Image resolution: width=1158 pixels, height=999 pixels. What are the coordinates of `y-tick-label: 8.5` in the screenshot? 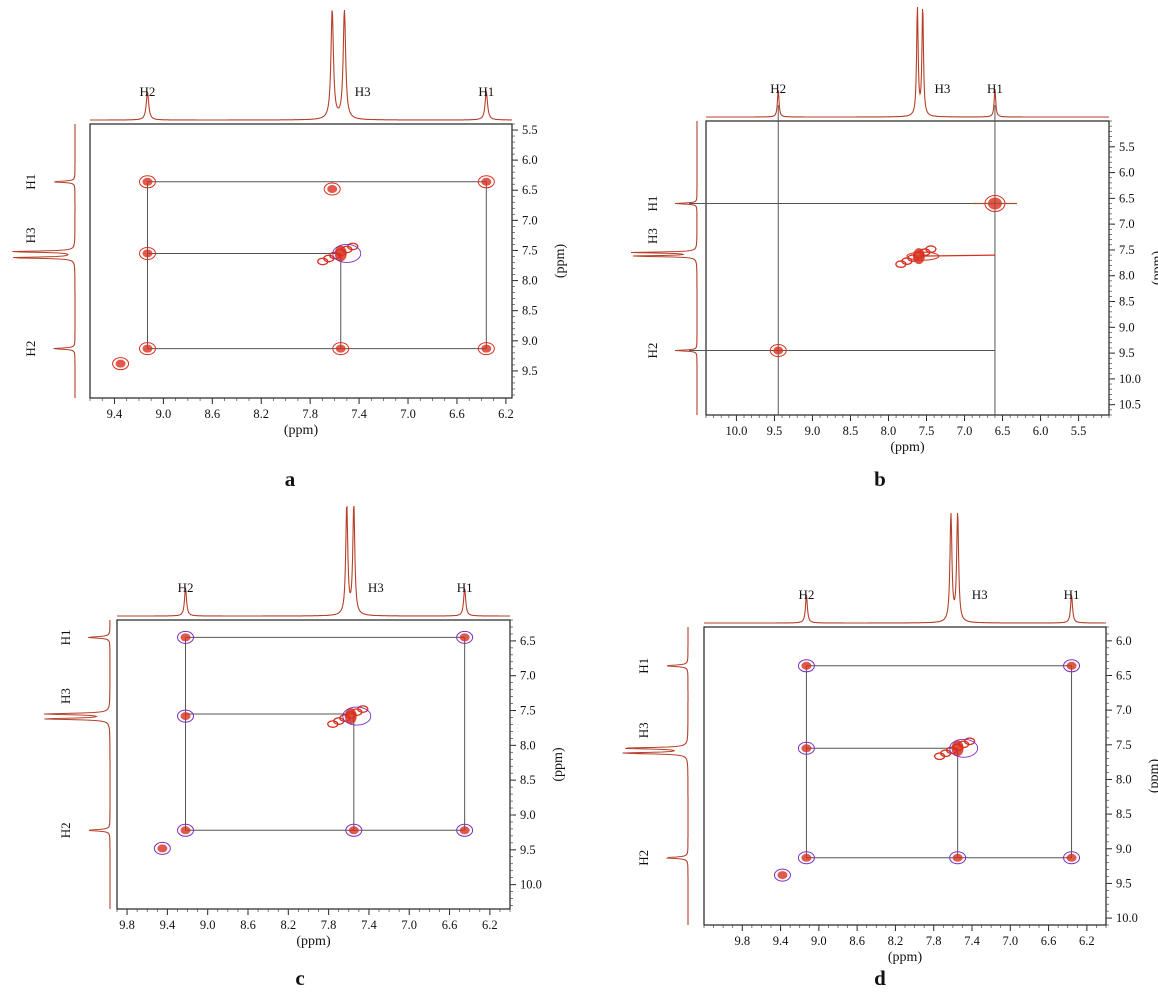 It's located at (528, 780).